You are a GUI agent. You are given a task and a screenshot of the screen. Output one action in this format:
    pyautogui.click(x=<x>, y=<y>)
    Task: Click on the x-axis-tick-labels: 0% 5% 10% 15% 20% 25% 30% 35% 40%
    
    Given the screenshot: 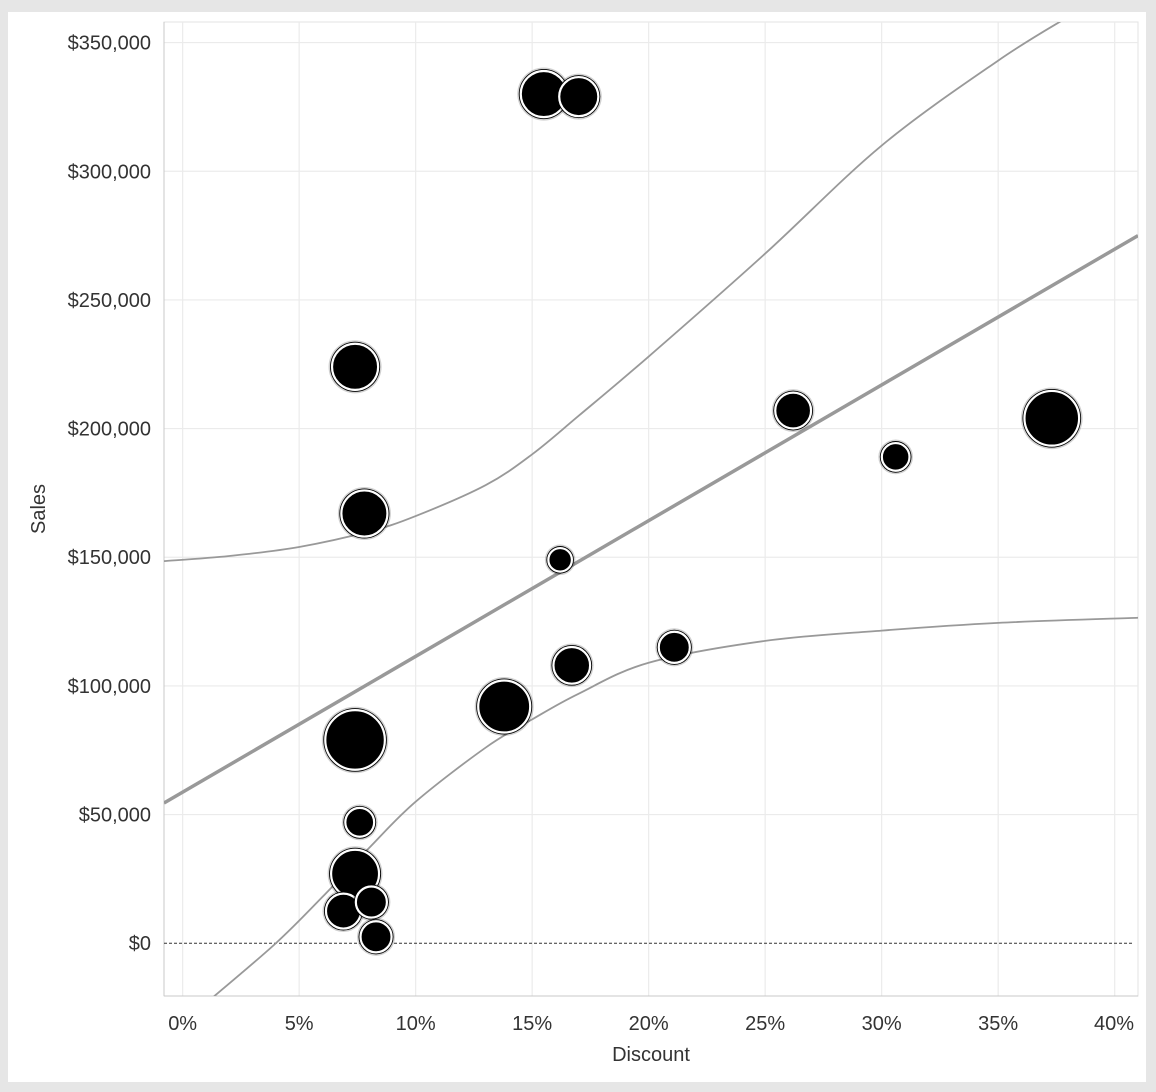 What is the action you would take?
    pyautogui.click(x=651, y=1024)
    